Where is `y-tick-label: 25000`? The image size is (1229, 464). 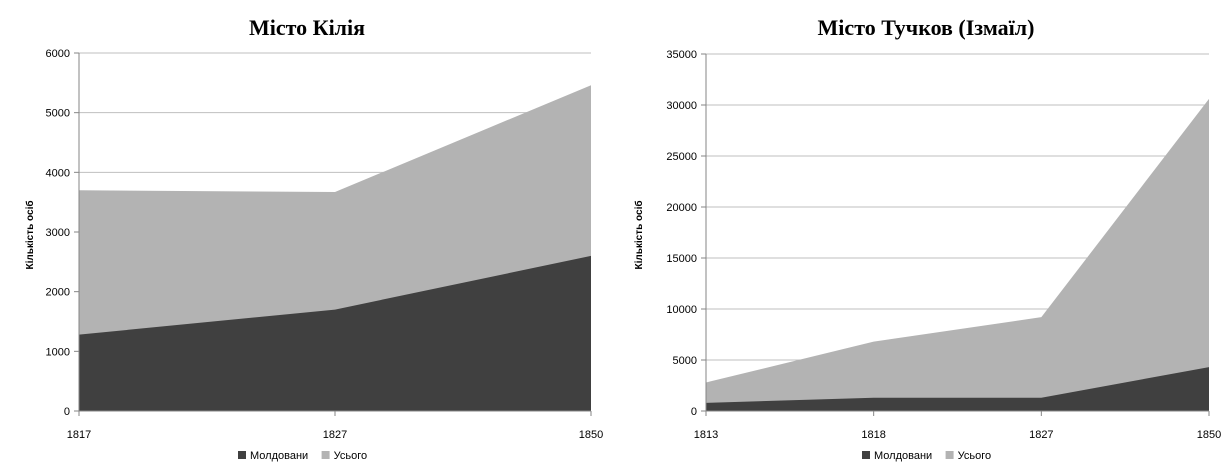
y-tick-label: 25000 is located at coordinates (681, 157).